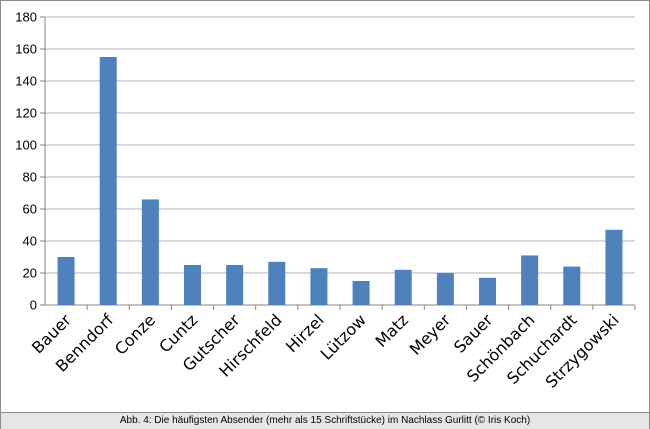  I want to click on y-tick-label: 0, so click(33, 305).